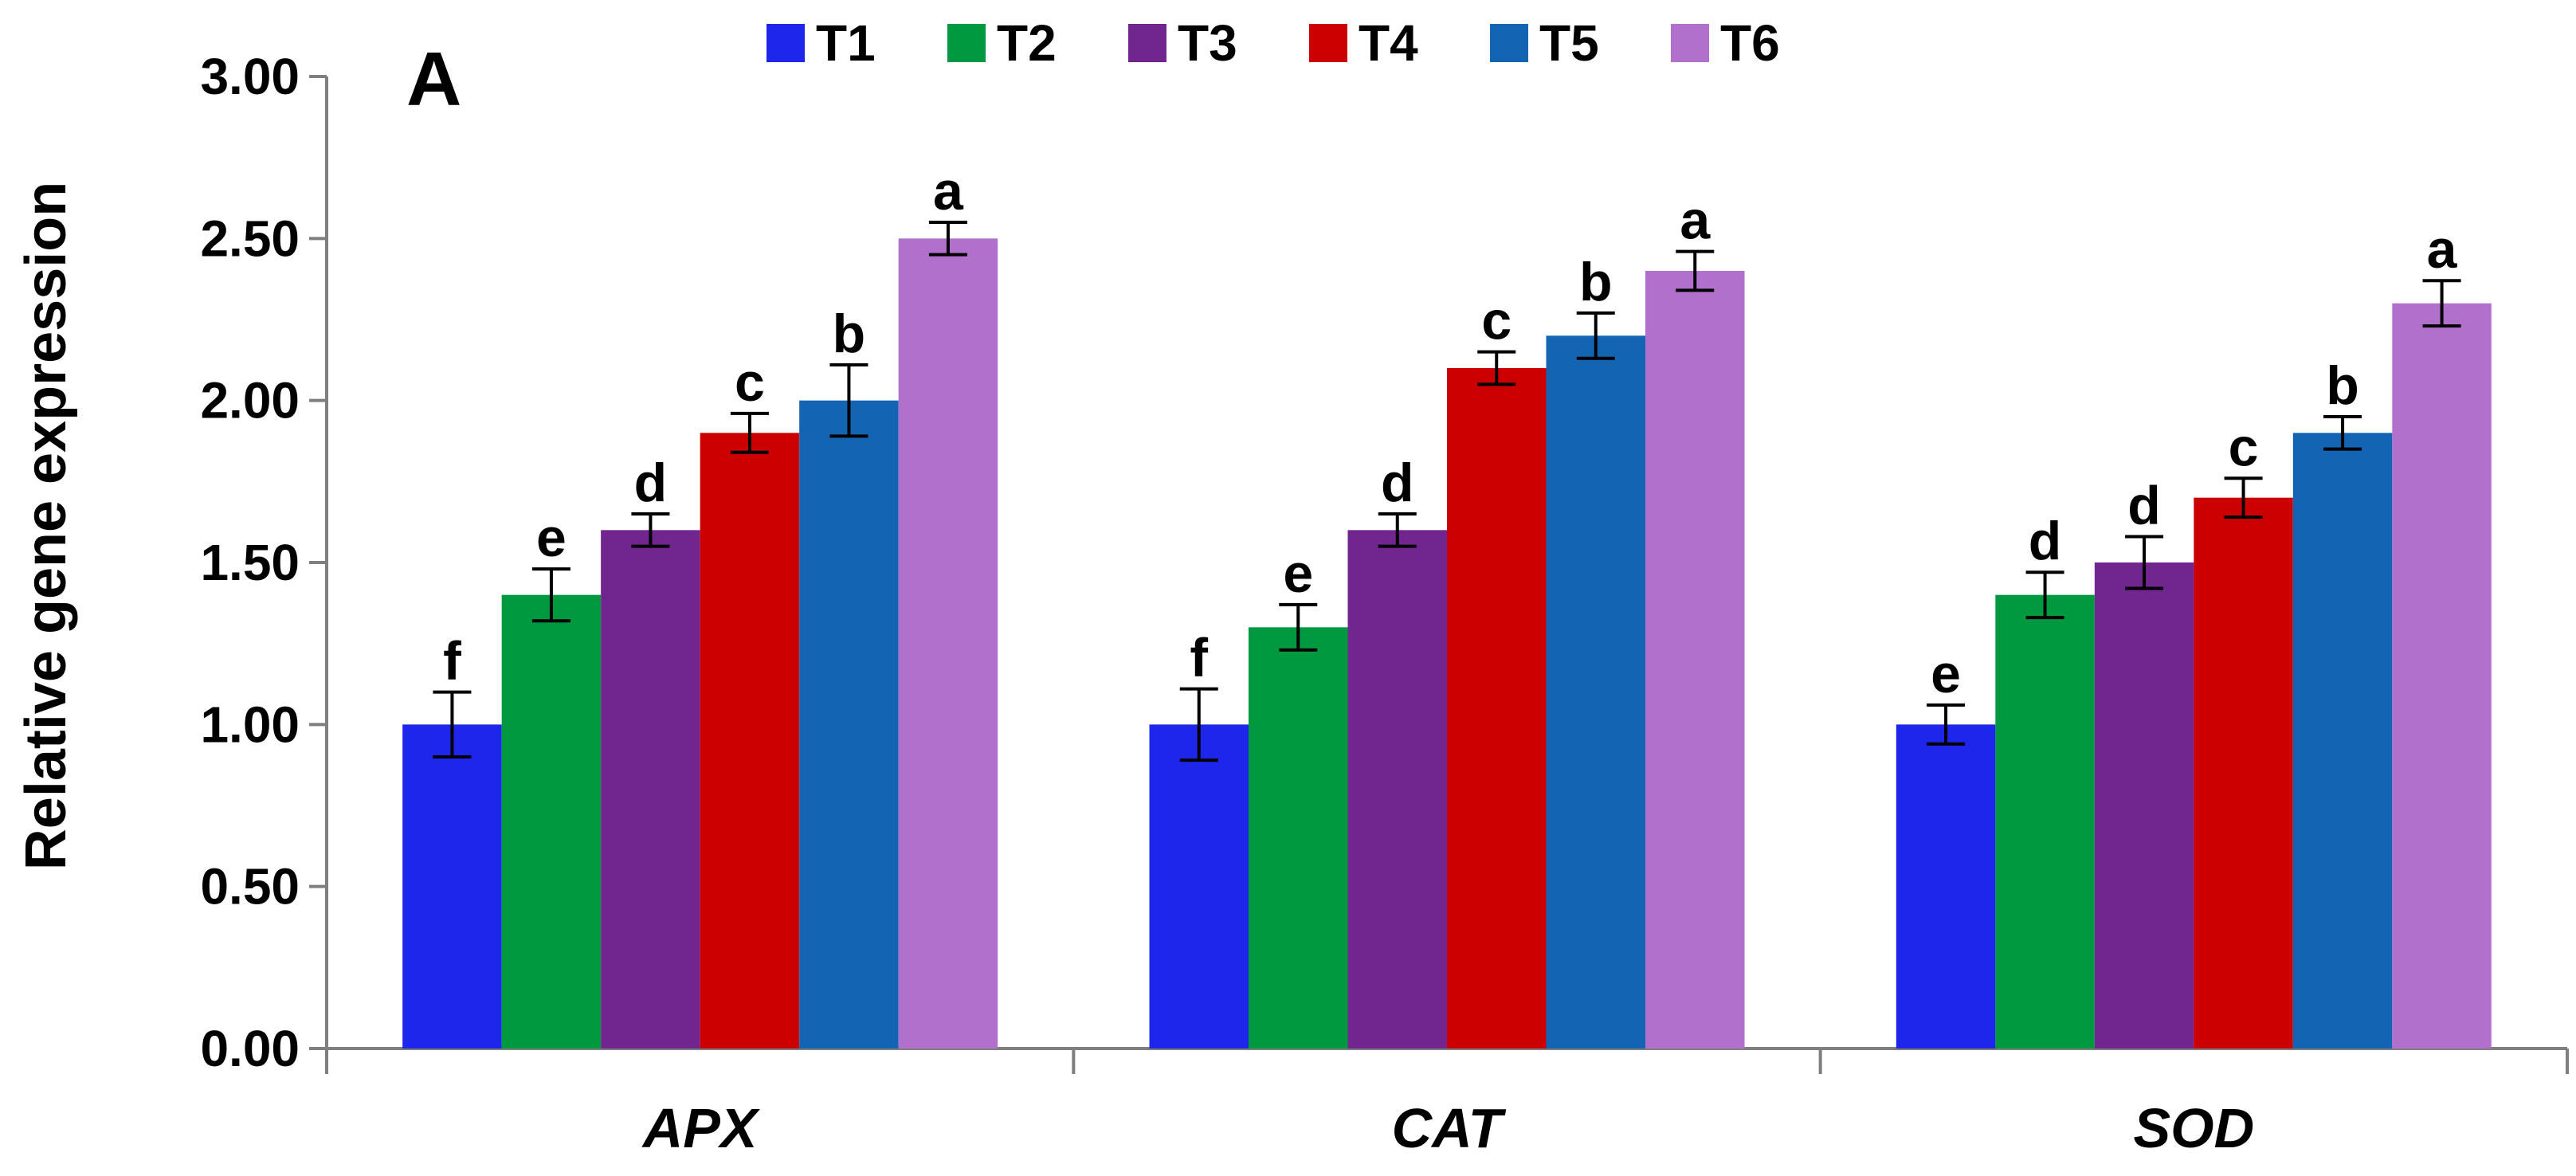  What do you see at coordinates (650, 789) in the screenshot?
I see `bar-t3-apx` at bounding box center [650, 789].